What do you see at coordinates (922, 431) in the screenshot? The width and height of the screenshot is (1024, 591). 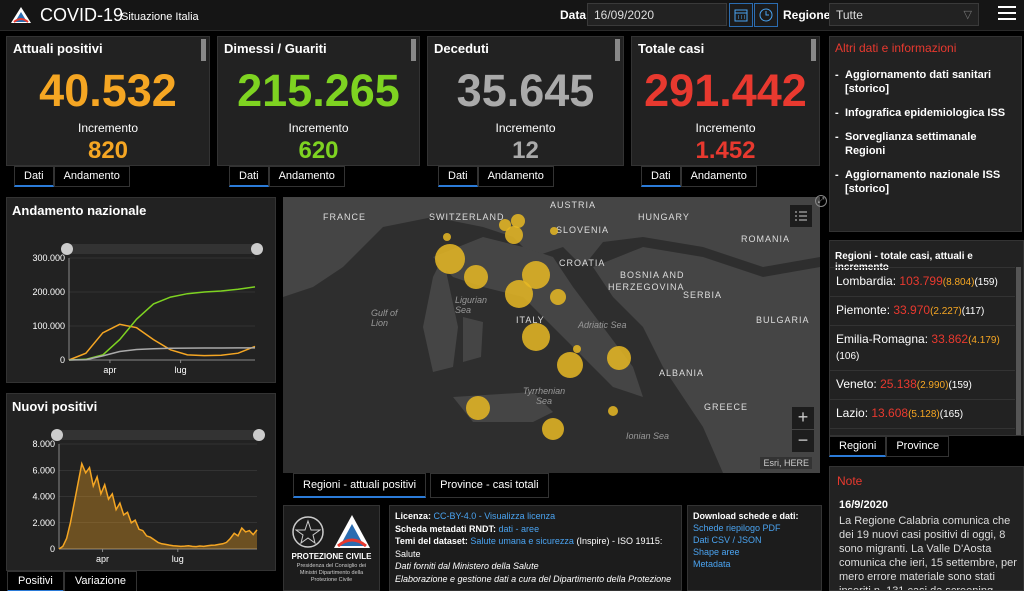 I see `region-row: Toscana: 13.304(2.588)(90)` at bounding box center [922, 431].